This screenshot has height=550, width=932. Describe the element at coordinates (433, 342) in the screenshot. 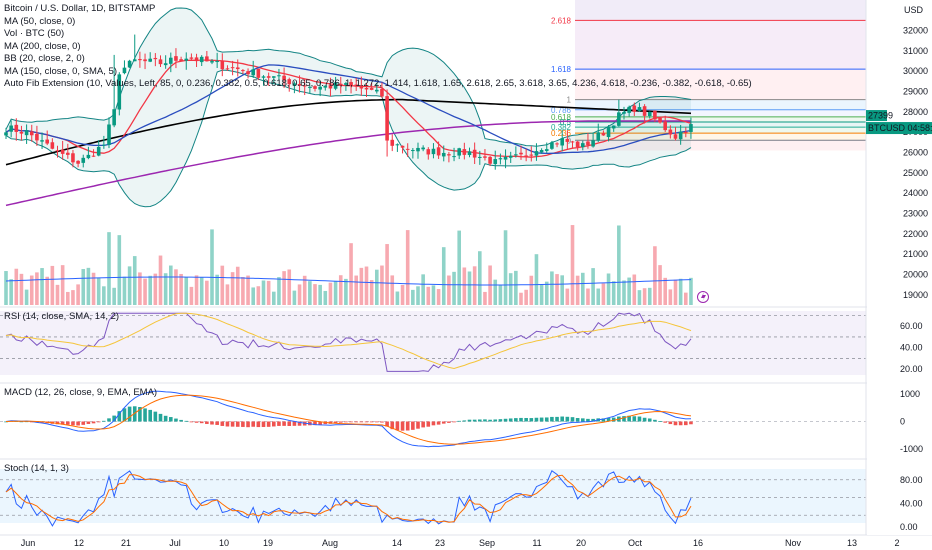

I see `rsi-pane` at that location.